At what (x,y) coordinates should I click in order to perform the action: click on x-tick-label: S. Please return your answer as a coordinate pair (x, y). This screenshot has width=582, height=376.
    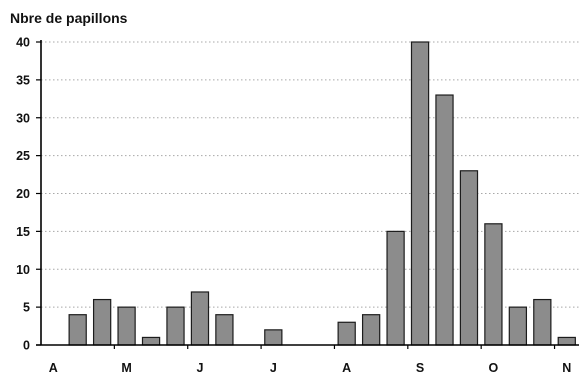
    Looking at the image, I should click on (420, 368).